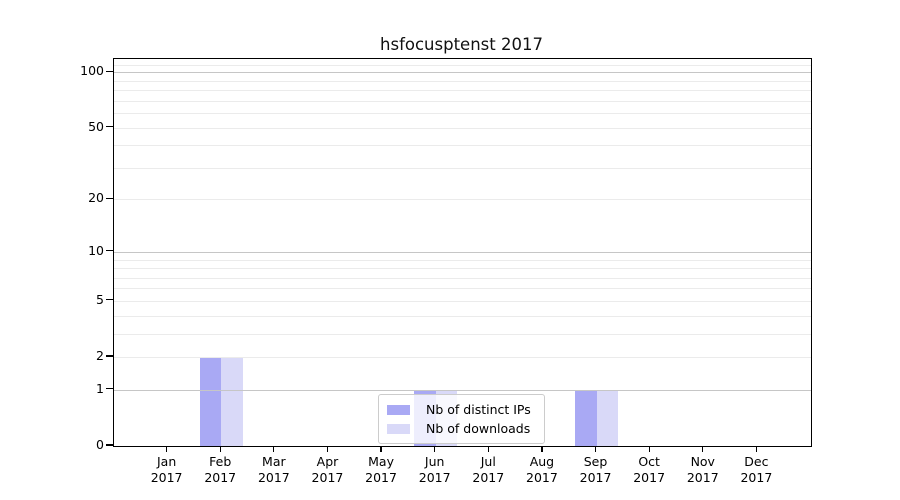 This screenshot has width=900, height=500. What do you see at coordinates (607, 417) in the screenshot?
I see `bar-downloads-sep` at bounding box center [607, 417].